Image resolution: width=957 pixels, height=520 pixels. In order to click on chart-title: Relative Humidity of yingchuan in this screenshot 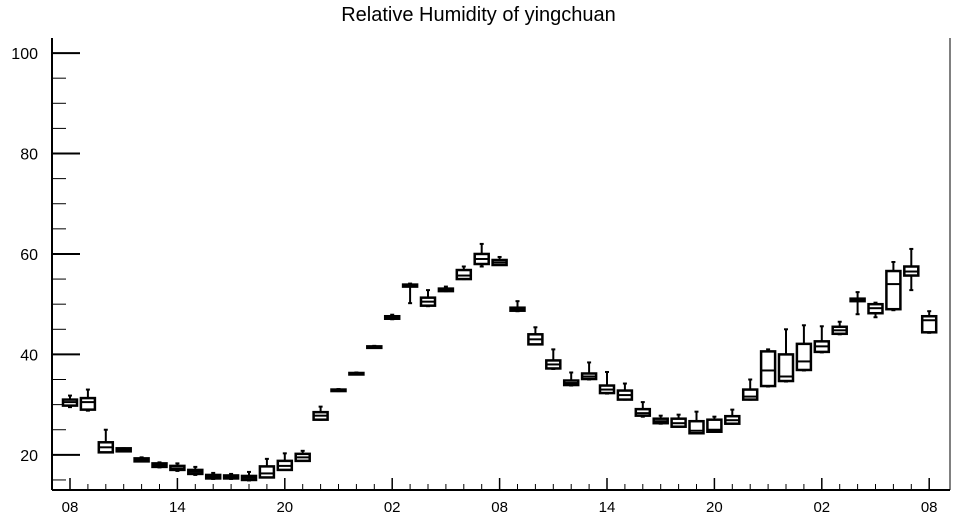, I will do `click(478, 15)`.